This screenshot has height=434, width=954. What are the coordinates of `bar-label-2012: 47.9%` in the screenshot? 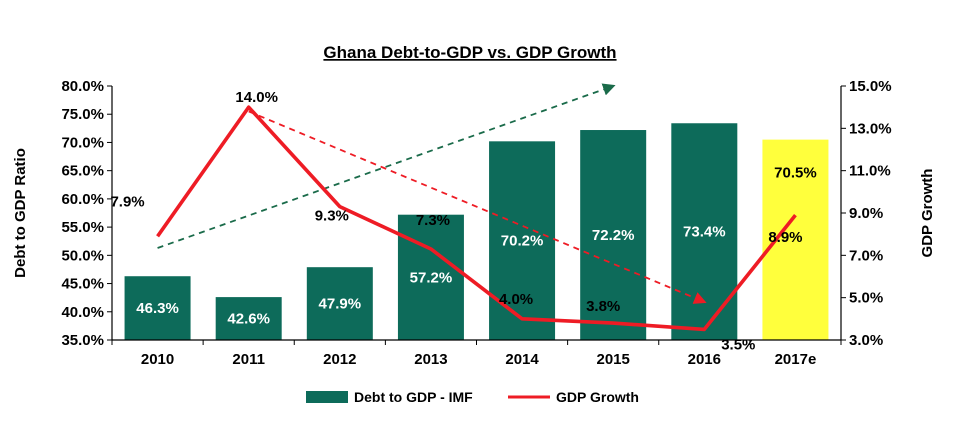 It's located at (340, 304).